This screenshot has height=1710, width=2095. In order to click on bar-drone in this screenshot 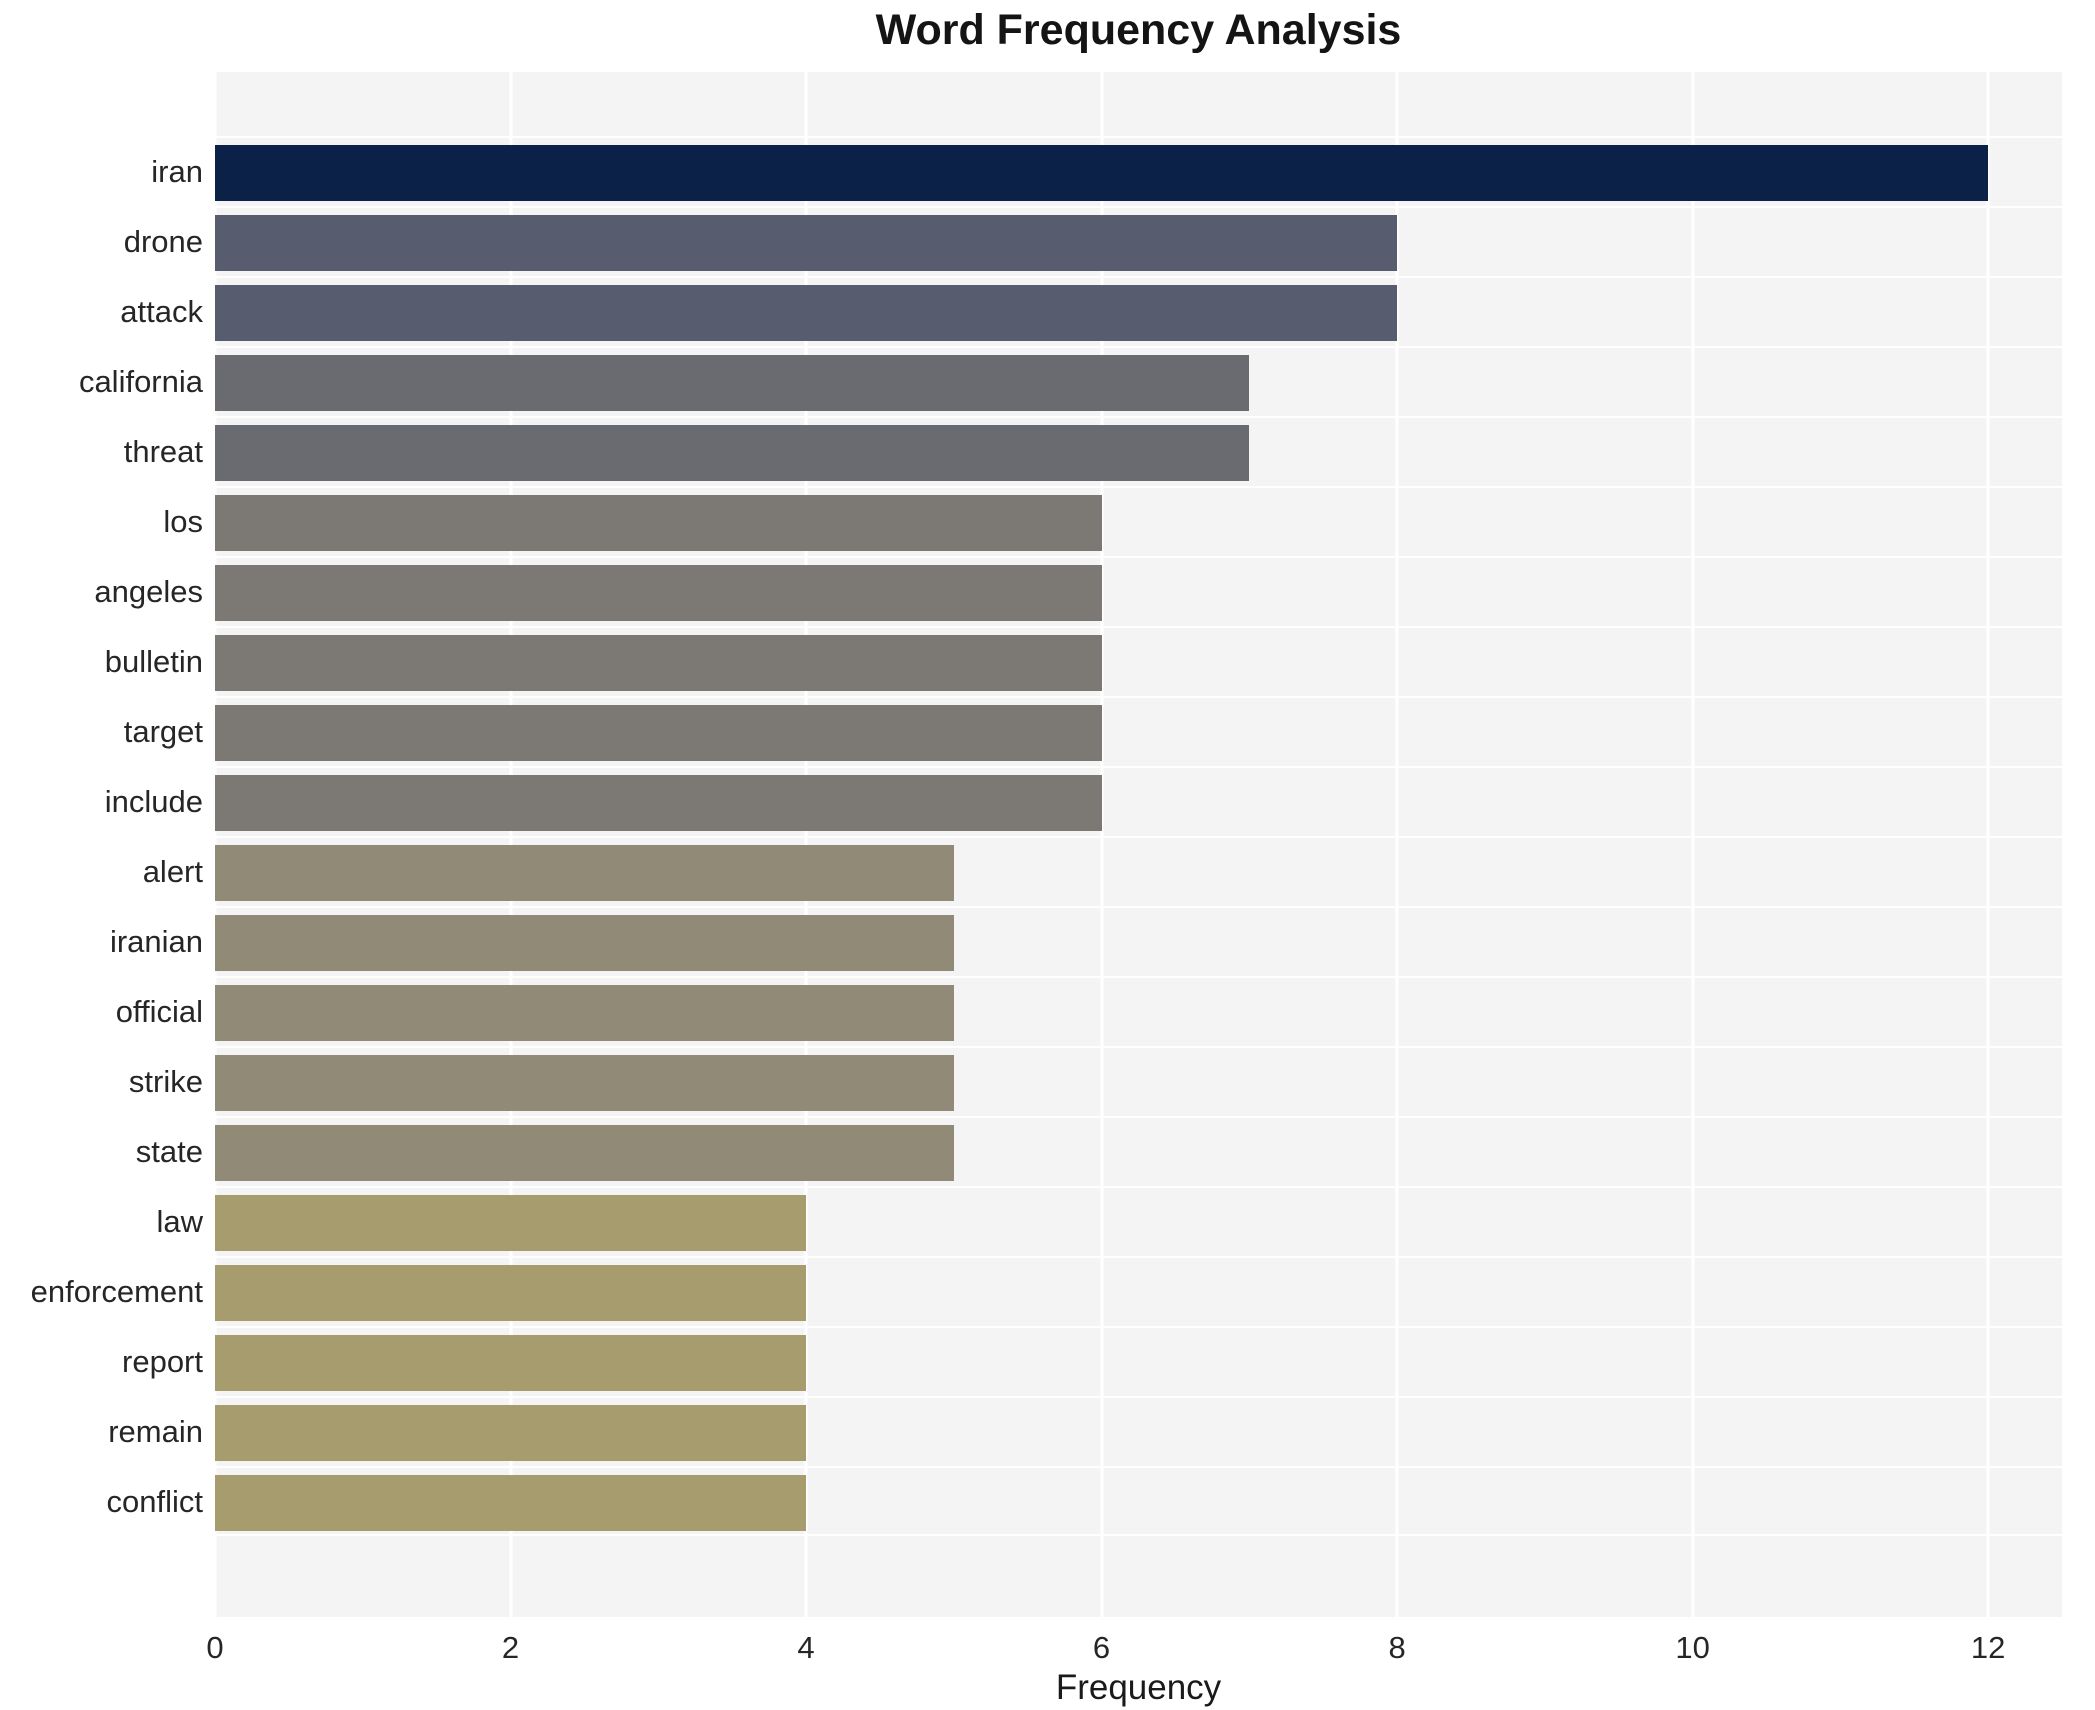, I will do `click(806, 243)`.